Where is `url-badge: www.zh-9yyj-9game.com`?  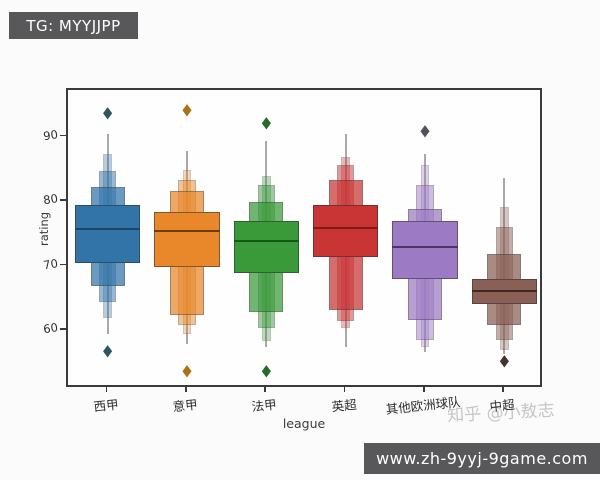 url-badge: www.zh-9yyj-9game.com is located at coordinates (482, 458).